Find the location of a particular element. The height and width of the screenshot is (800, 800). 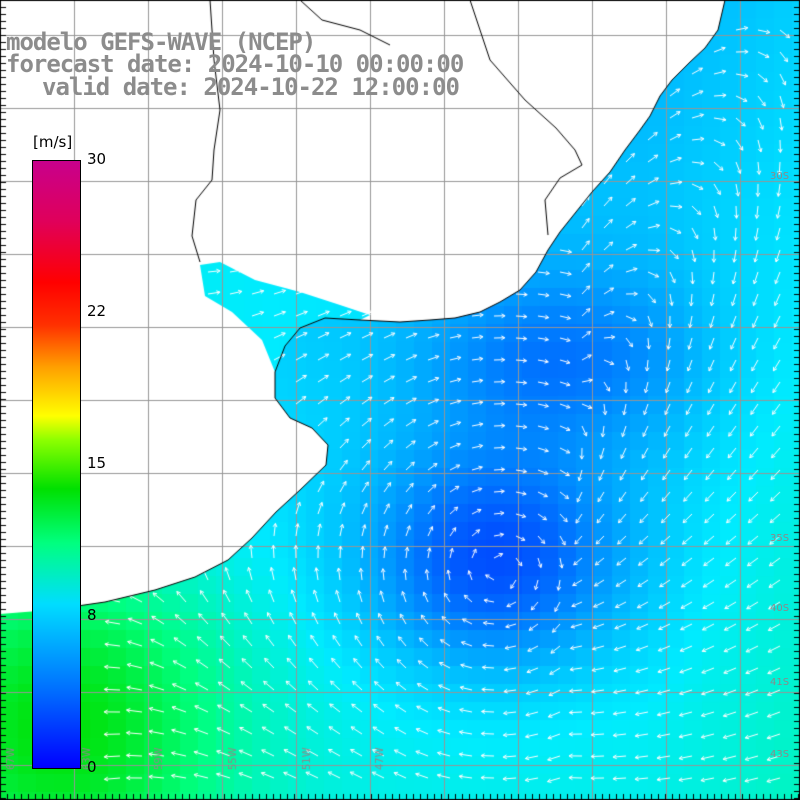

model-title: modelo GEFS-WAVE (NCEP) is located at coordinates (161, 42).